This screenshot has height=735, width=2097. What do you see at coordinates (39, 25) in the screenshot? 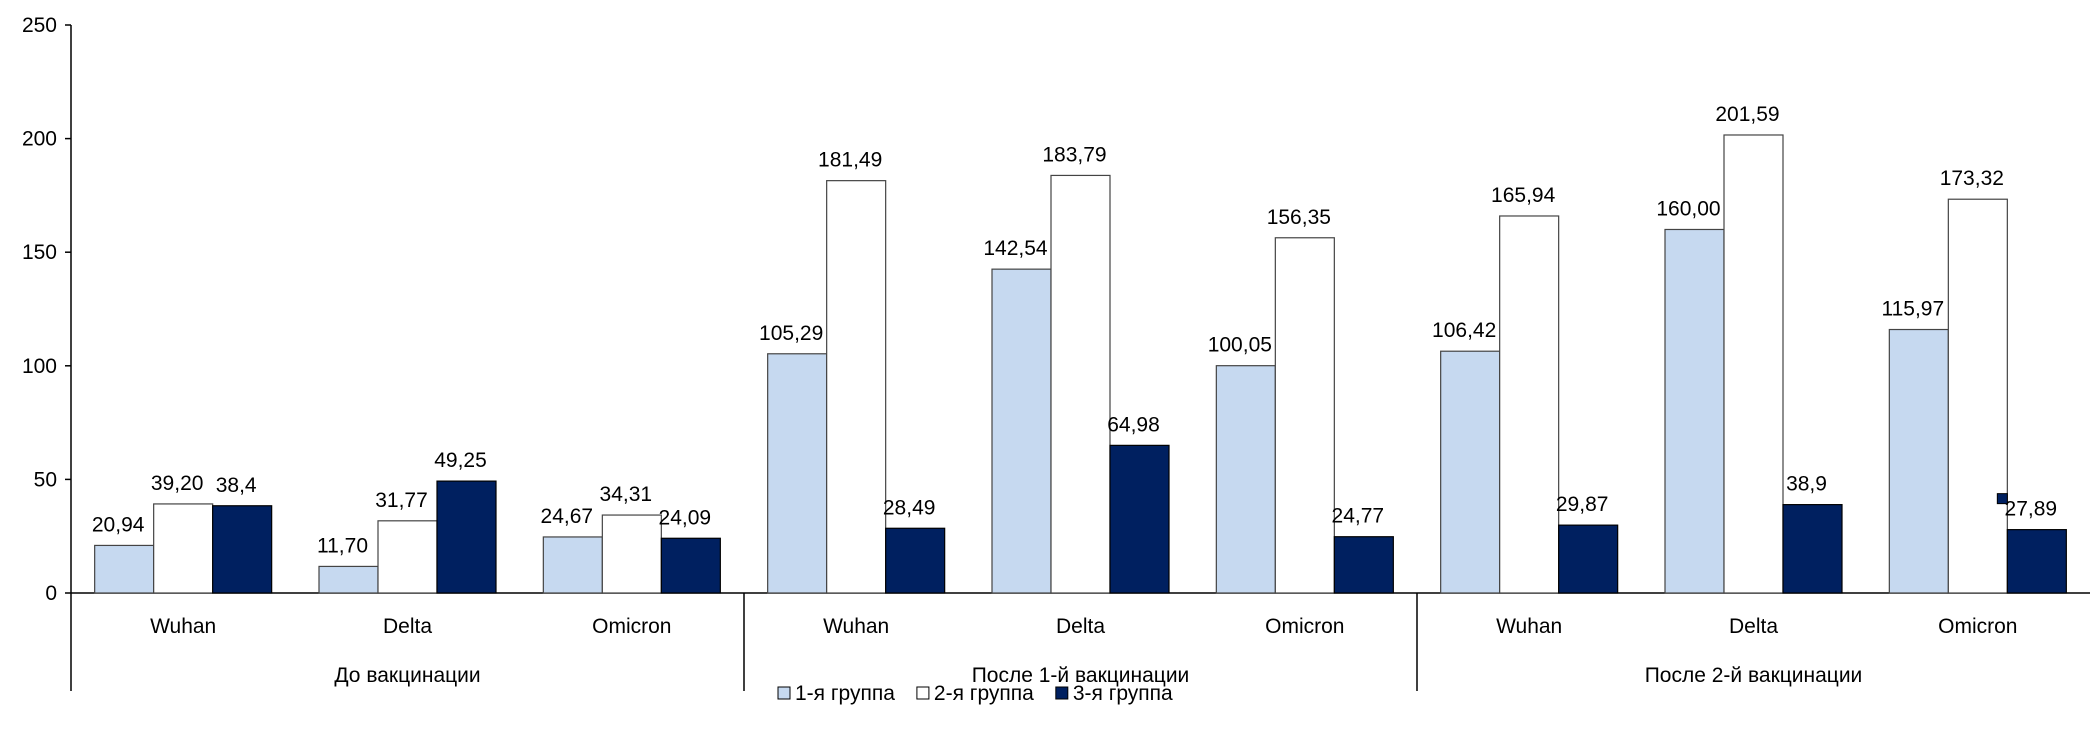
I see `y-tick-label: 250` at bounding box center [39, 25].